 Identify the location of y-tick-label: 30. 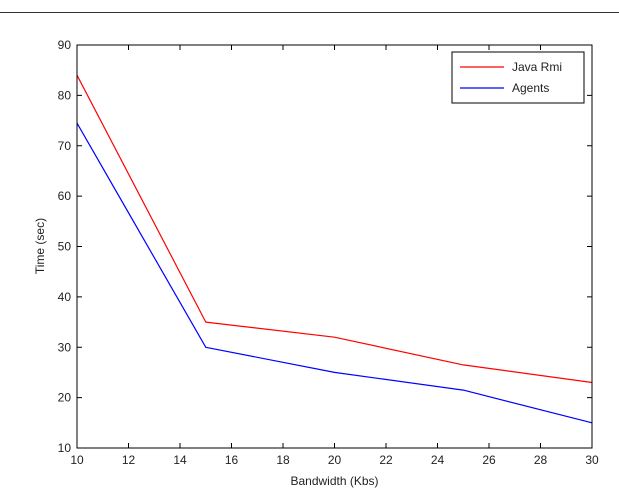
(65, 347).